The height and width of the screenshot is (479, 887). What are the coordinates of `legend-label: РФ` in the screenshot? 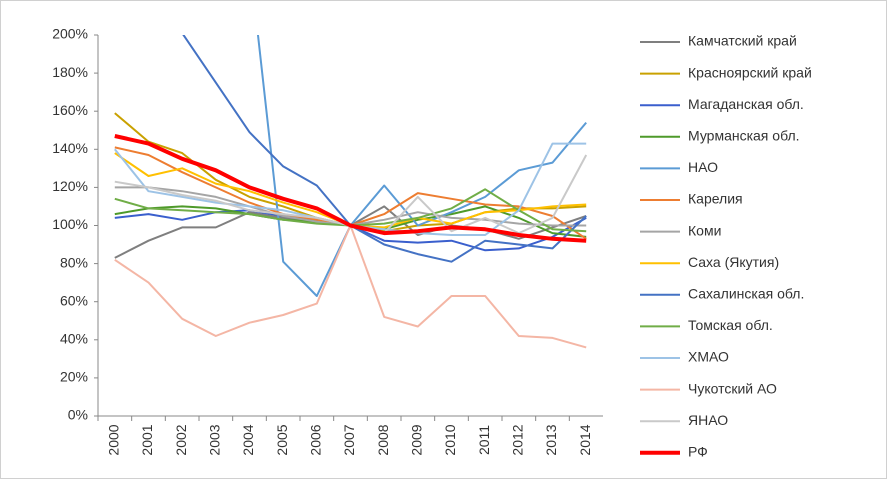 It's located at (698, 452).